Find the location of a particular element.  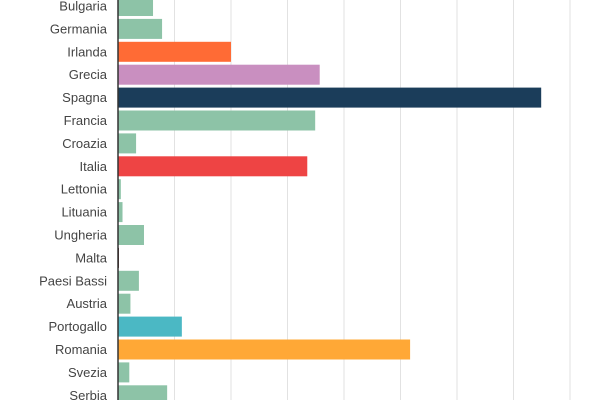

bar-italia is located at coordinates (213, 166).